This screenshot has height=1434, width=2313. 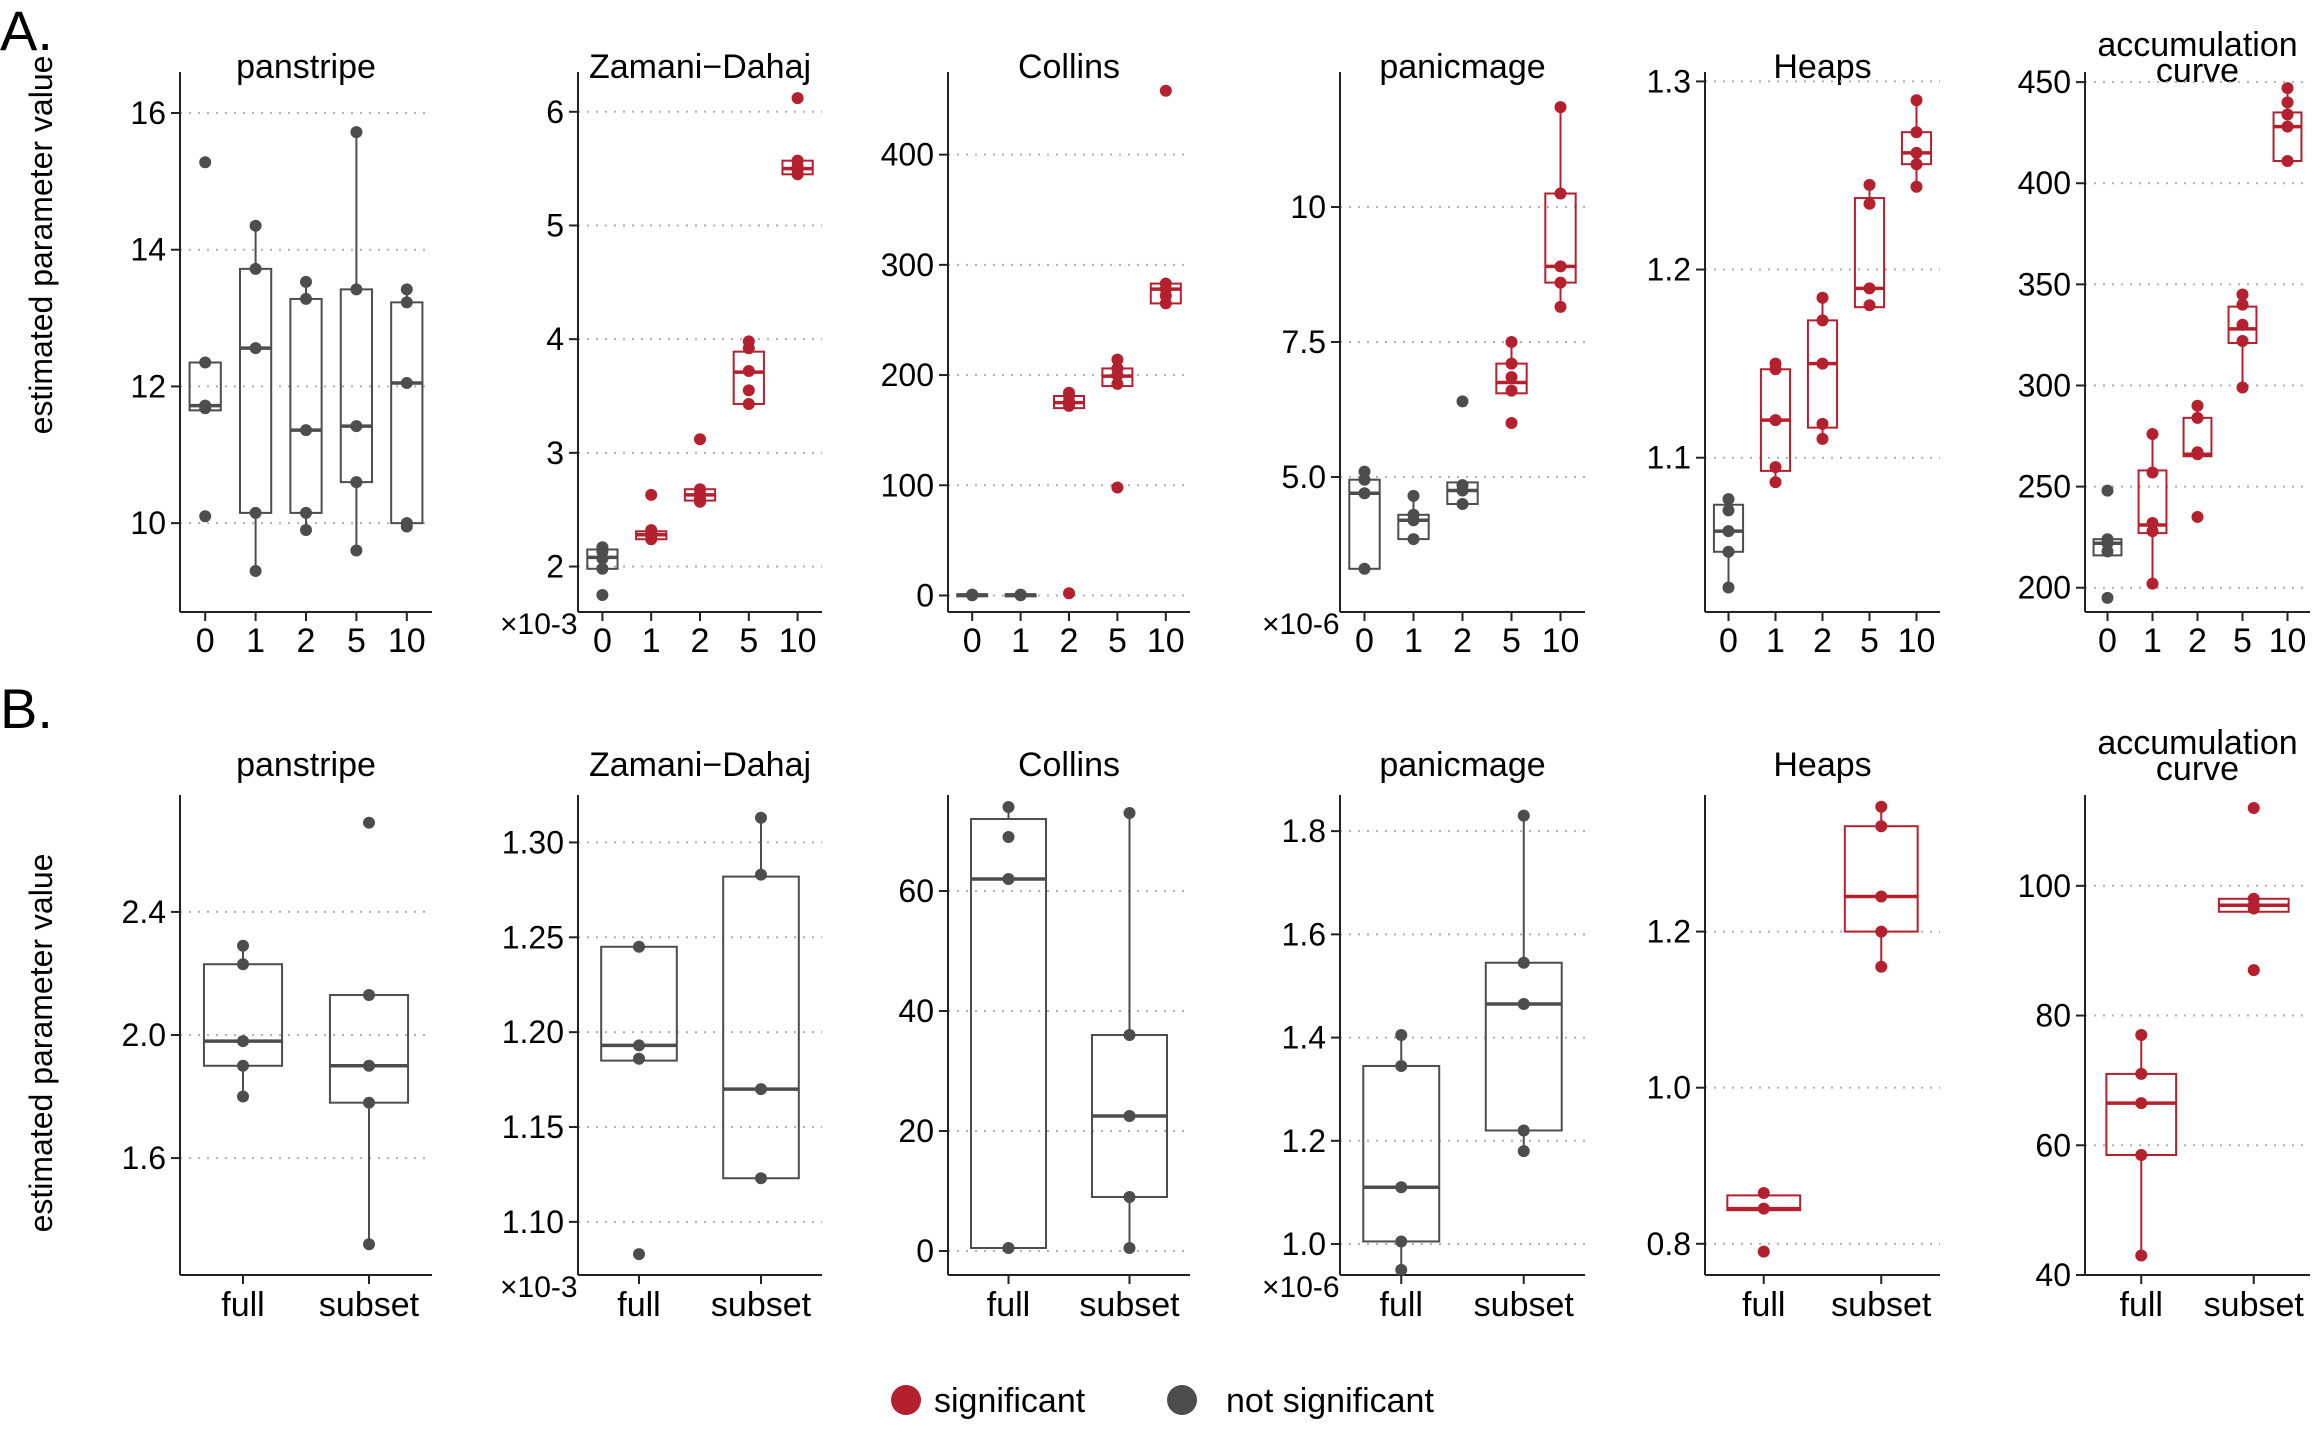 What do you see at coordinates (1775, 641) in the screenshot?
I see `x-tick-label: 1` at bounding box center [1775, 641].